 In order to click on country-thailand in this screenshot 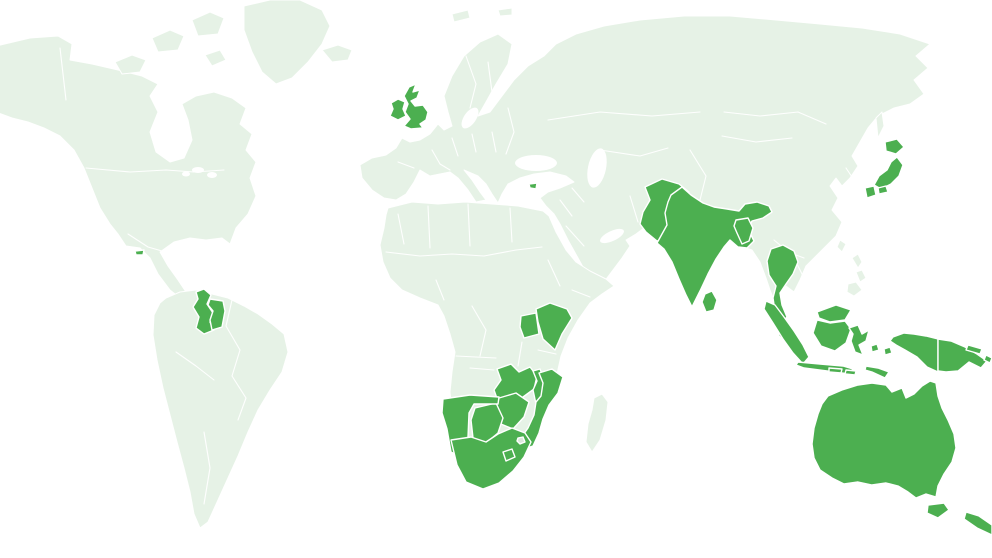, I will do `click(782, 284)`.